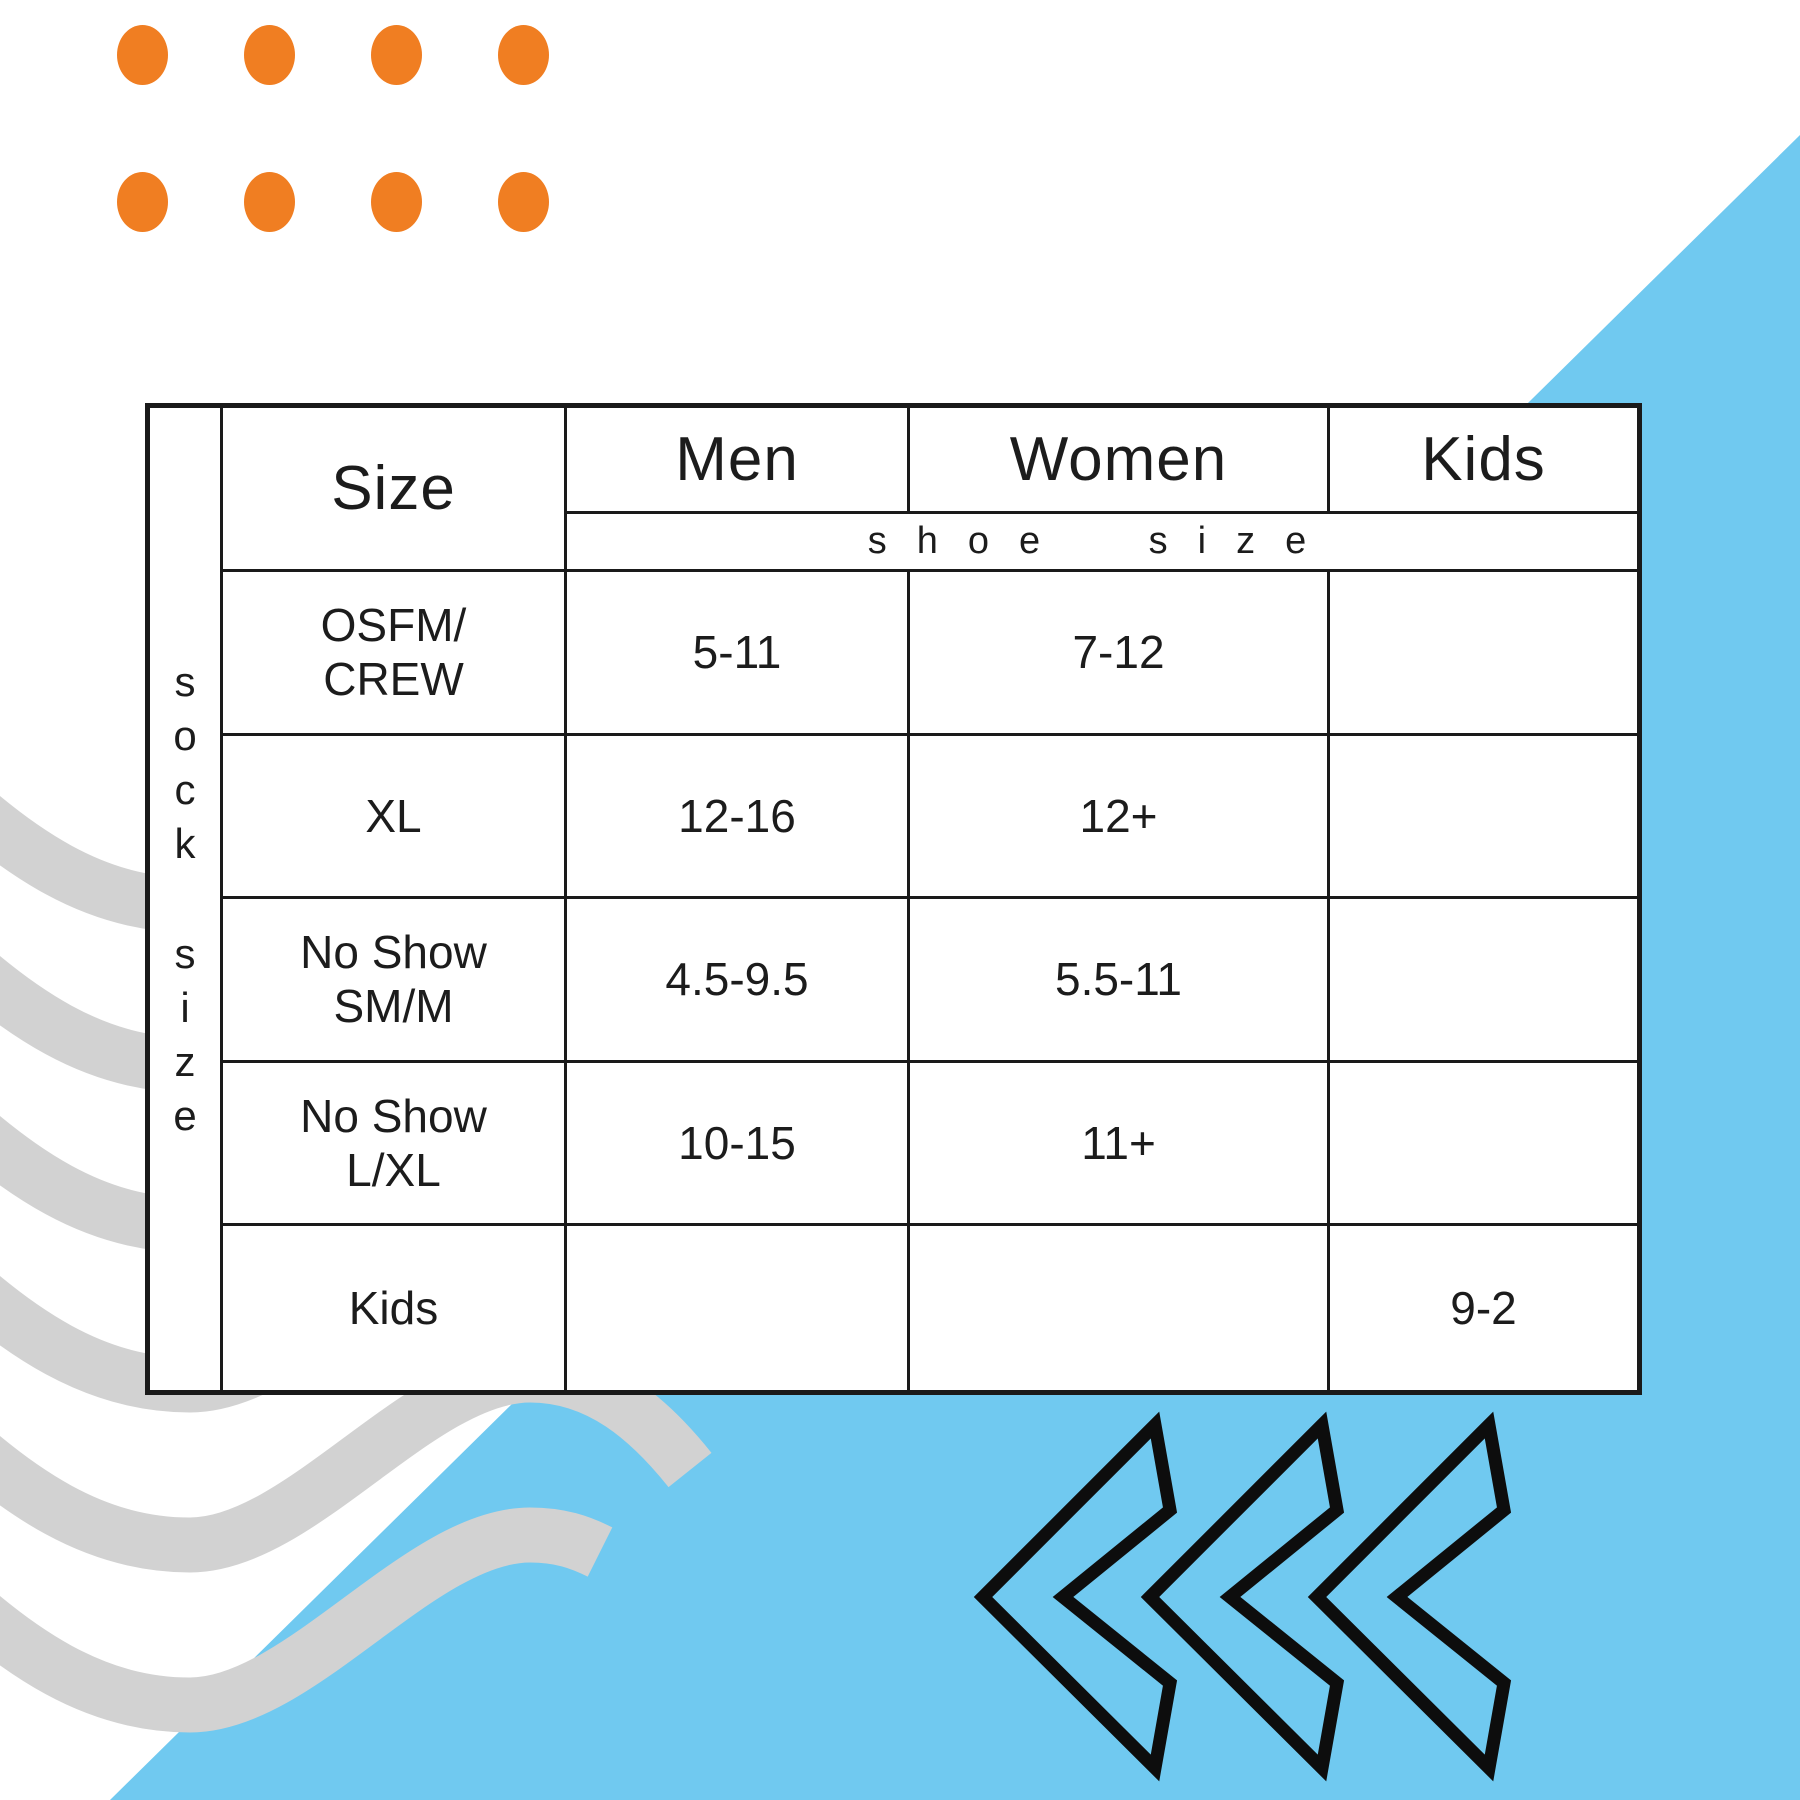 The height and width of the screenshot is (1800, 1800). Describe the element at coordinates (185, 762) in the screenshot. I see `side-label-word-sock: s o c k` at that location.